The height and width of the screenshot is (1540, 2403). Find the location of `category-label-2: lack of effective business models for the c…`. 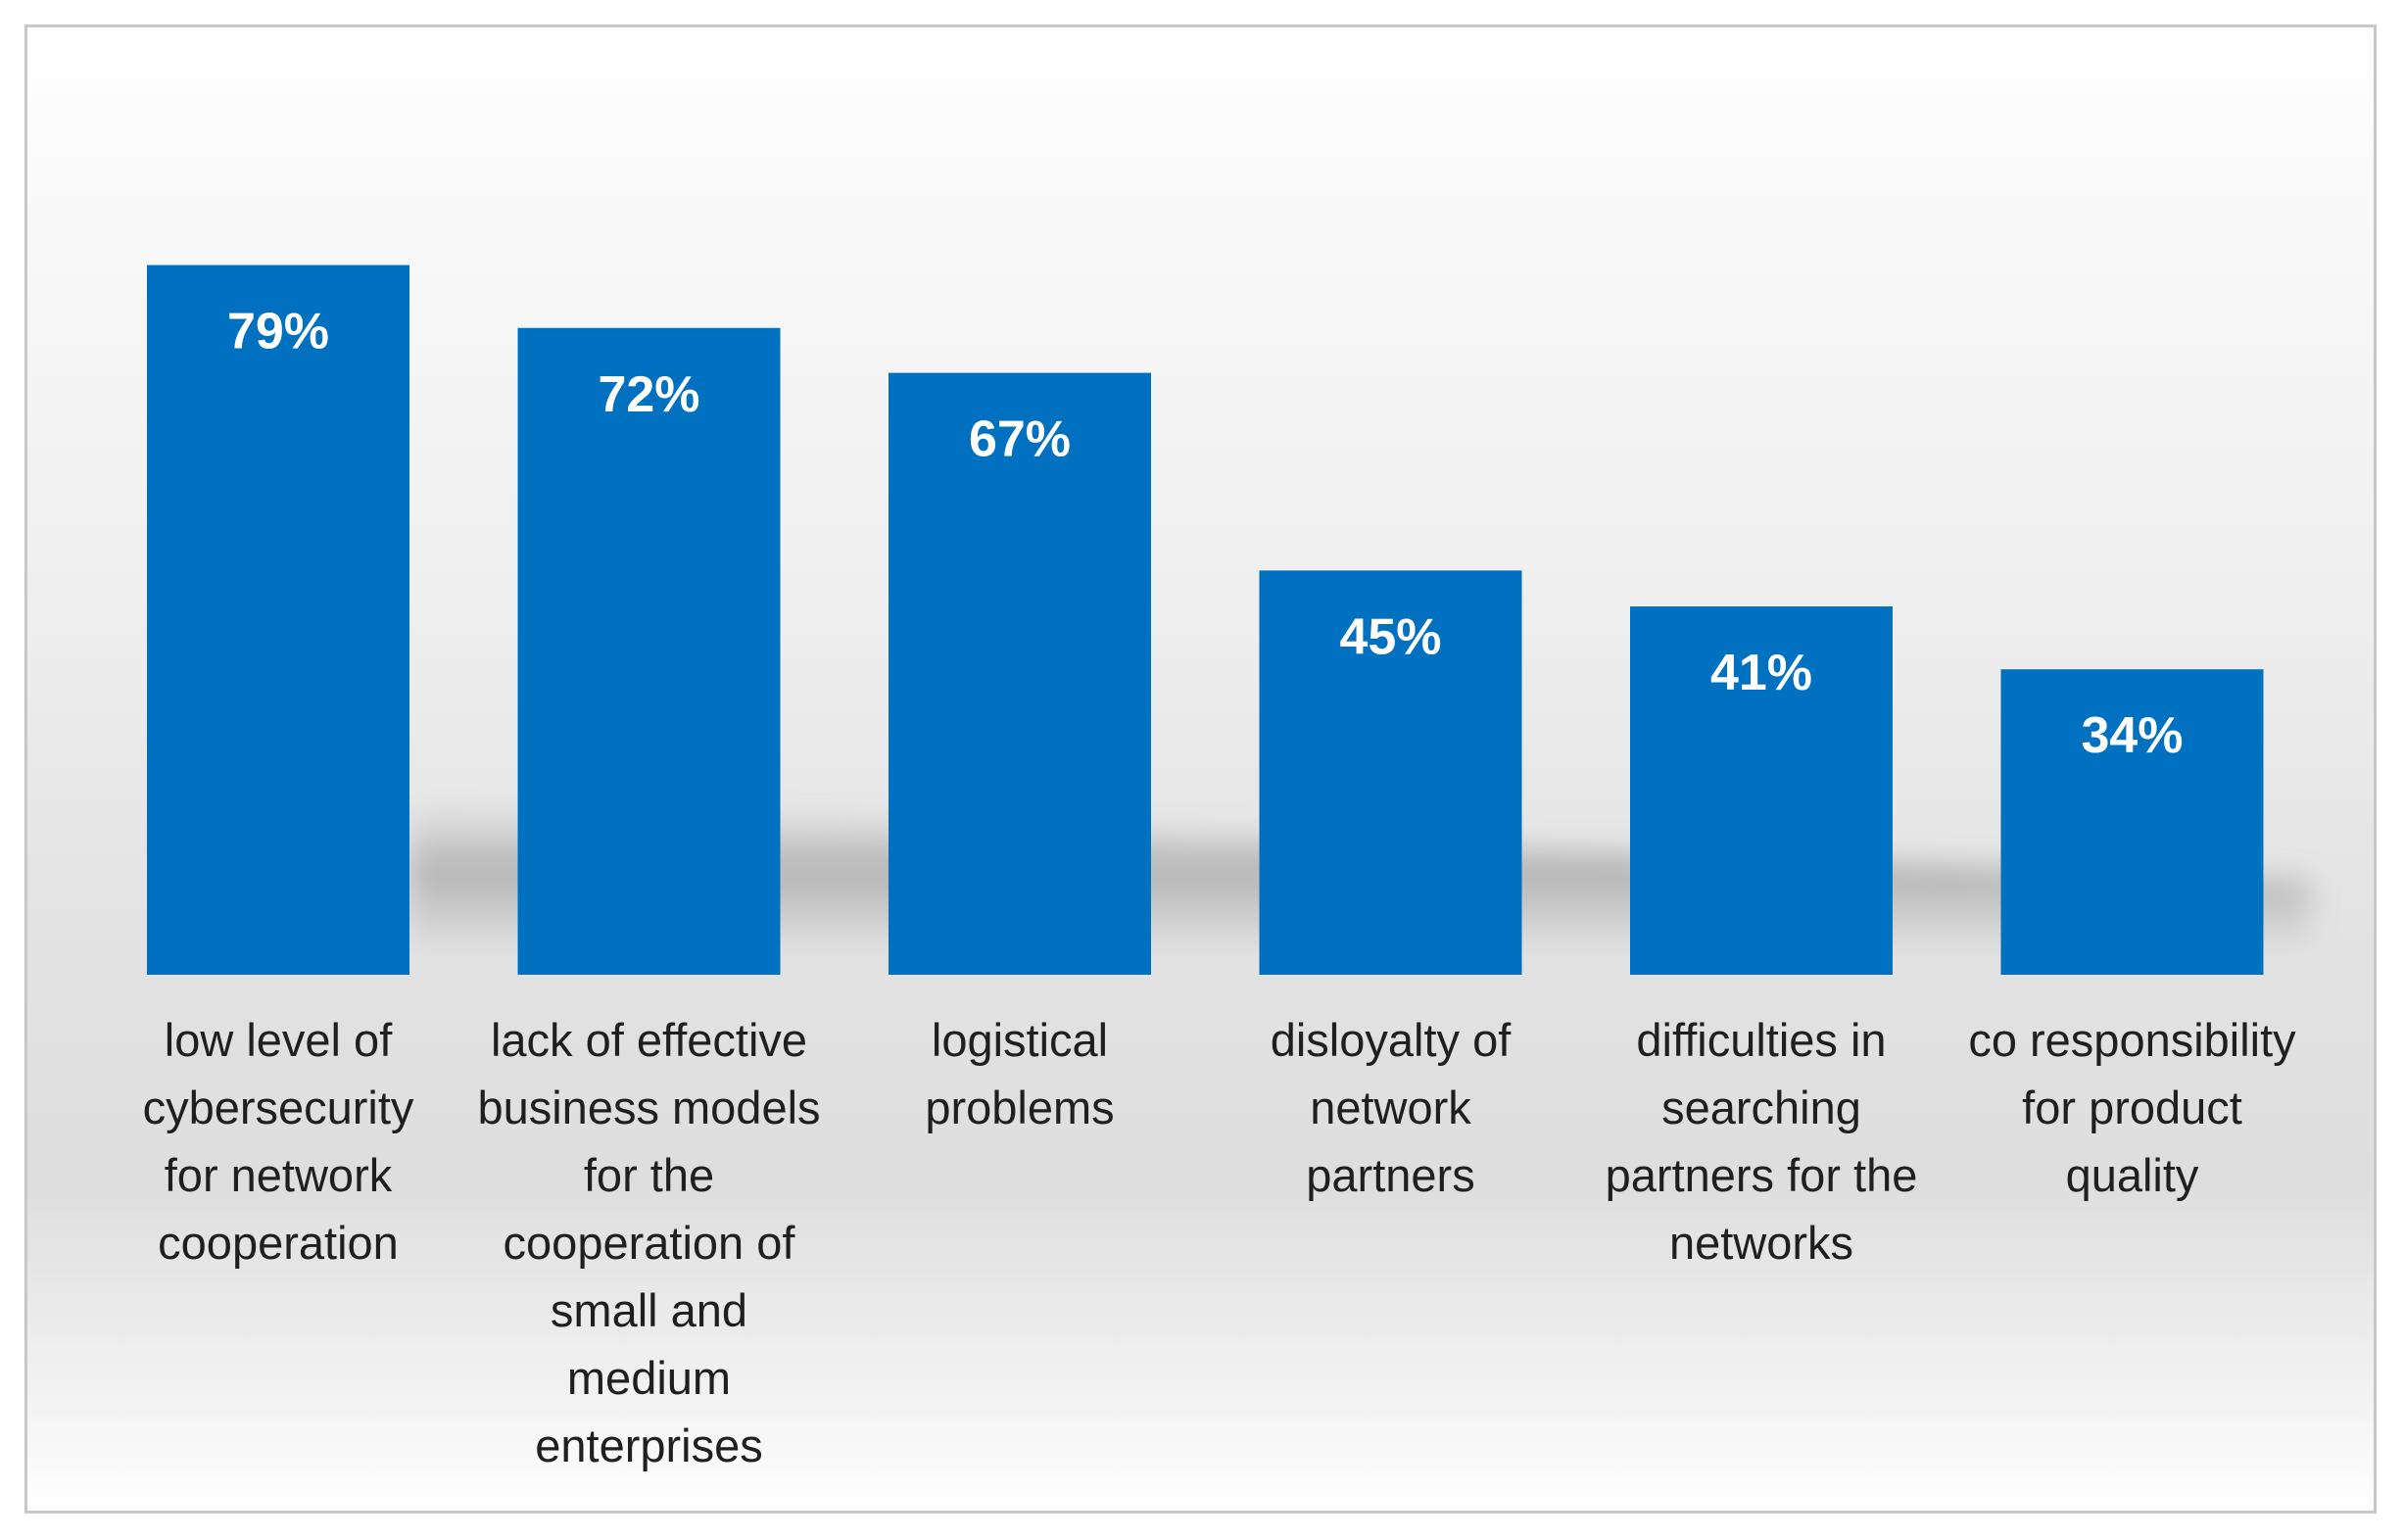

category-label-2: lack of effective business models for the c… is located at coordinates (648, 1242).